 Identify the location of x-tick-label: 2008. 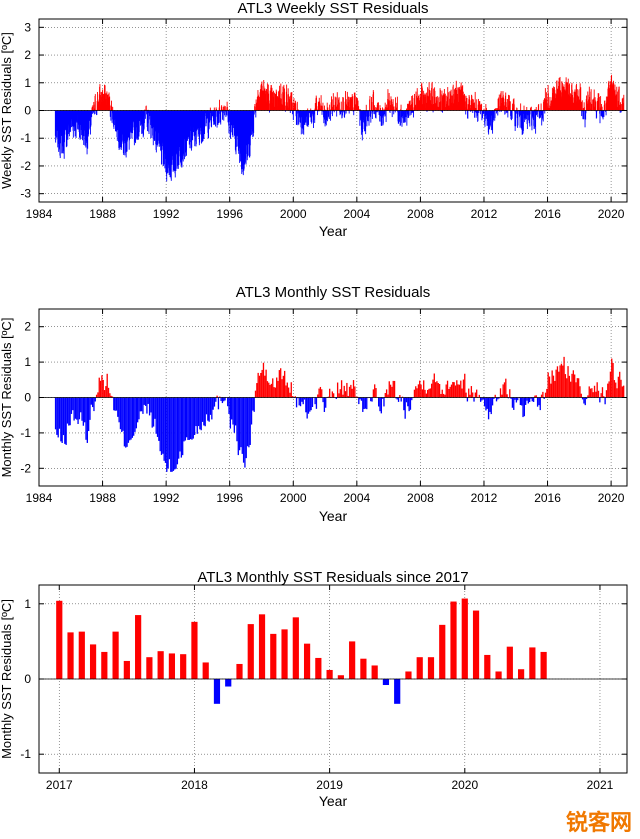
(420, 498).